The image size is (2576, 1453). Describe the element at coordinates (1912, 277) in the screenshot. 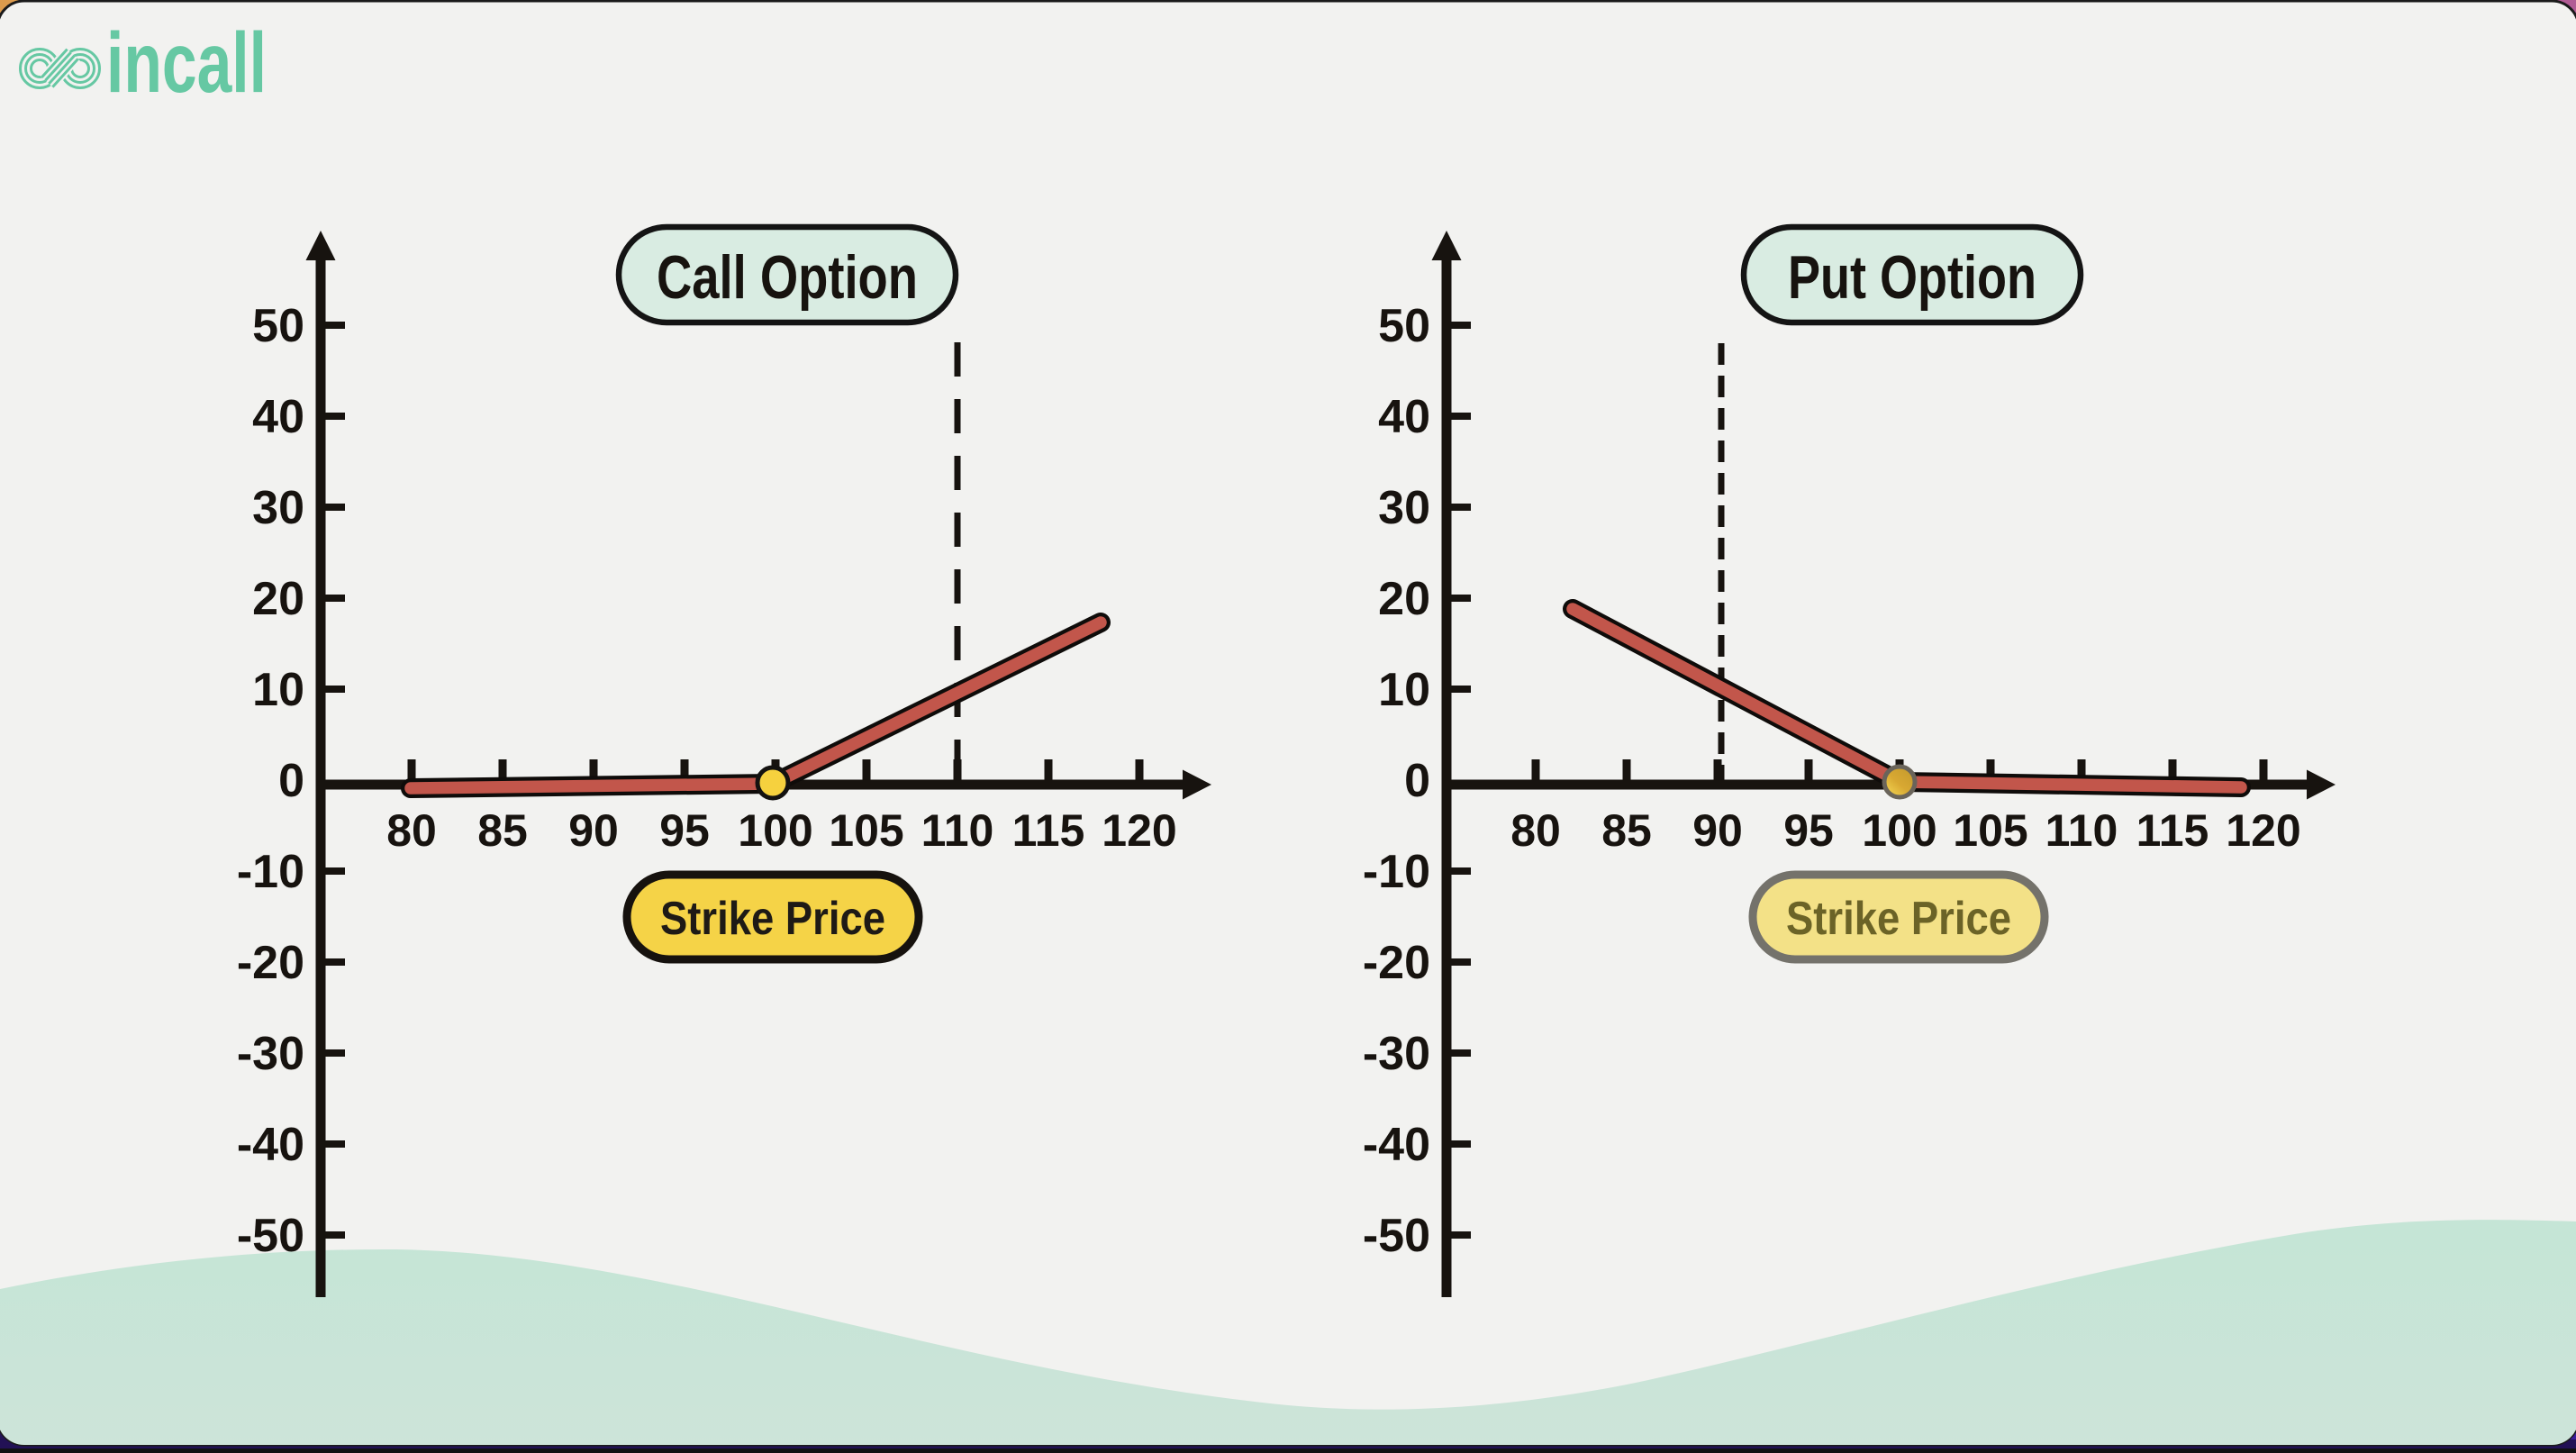

I see `svg-text: Put Option` at that location.